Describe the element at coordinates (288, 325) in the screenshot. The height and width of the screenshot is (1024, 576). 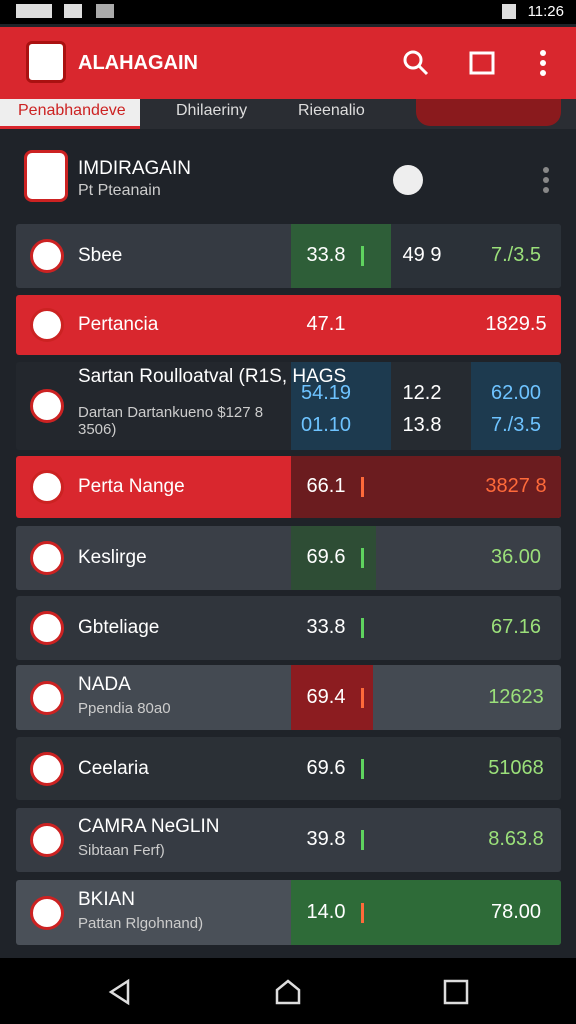
I see `list-row: Pertancia 47.1 1829.5` at that location.